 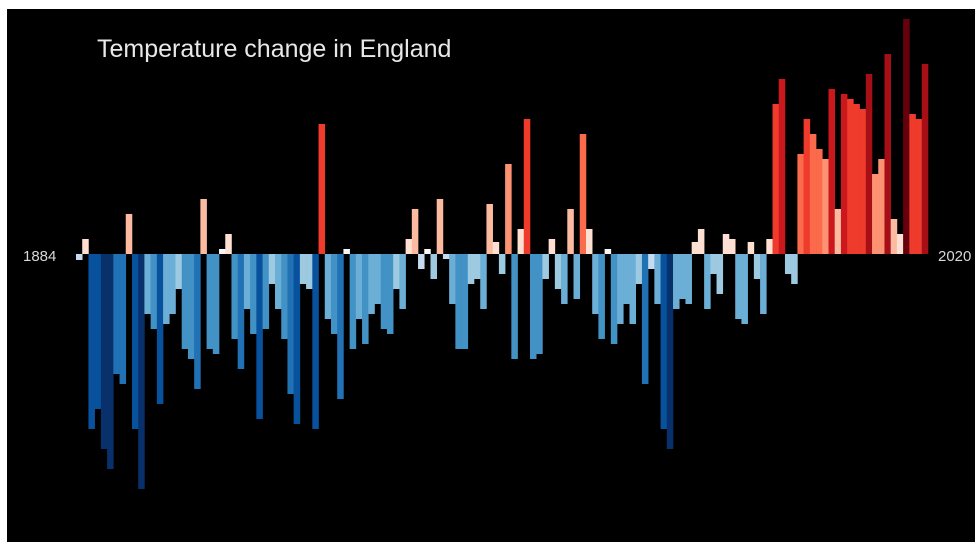 I want to click on bar-1977, so click(x=657, y=279).